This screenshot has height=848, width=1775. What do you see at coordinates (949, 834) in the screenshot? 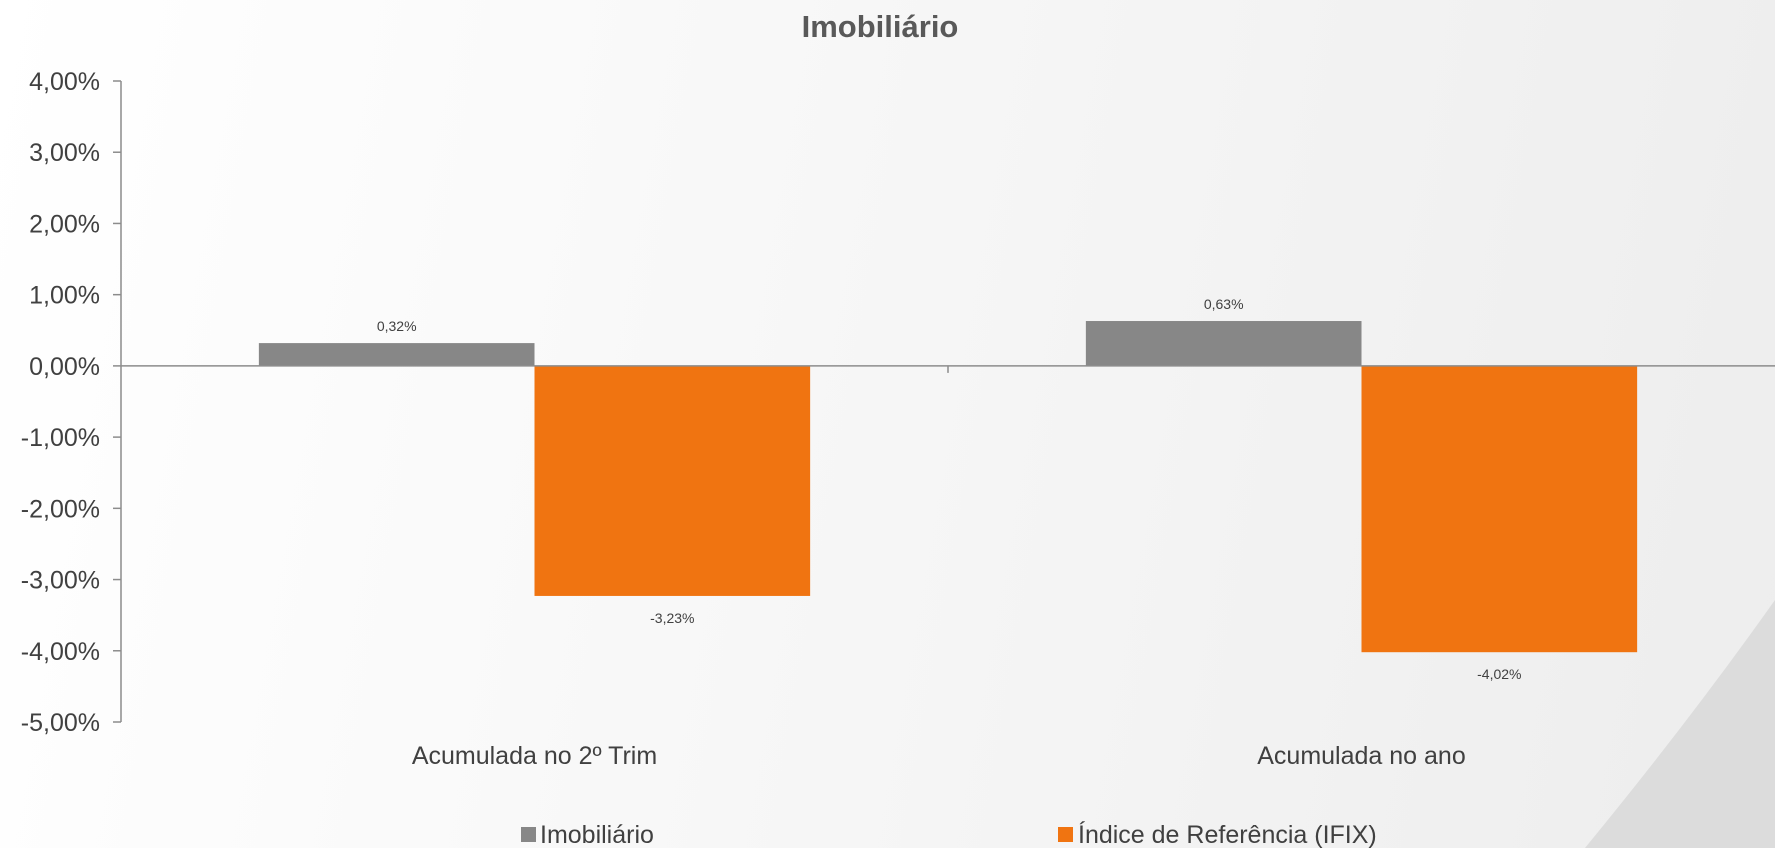
I see `legend: Imobiliário Índice de Referência (IFIX)` at bounding box center [949, 834].